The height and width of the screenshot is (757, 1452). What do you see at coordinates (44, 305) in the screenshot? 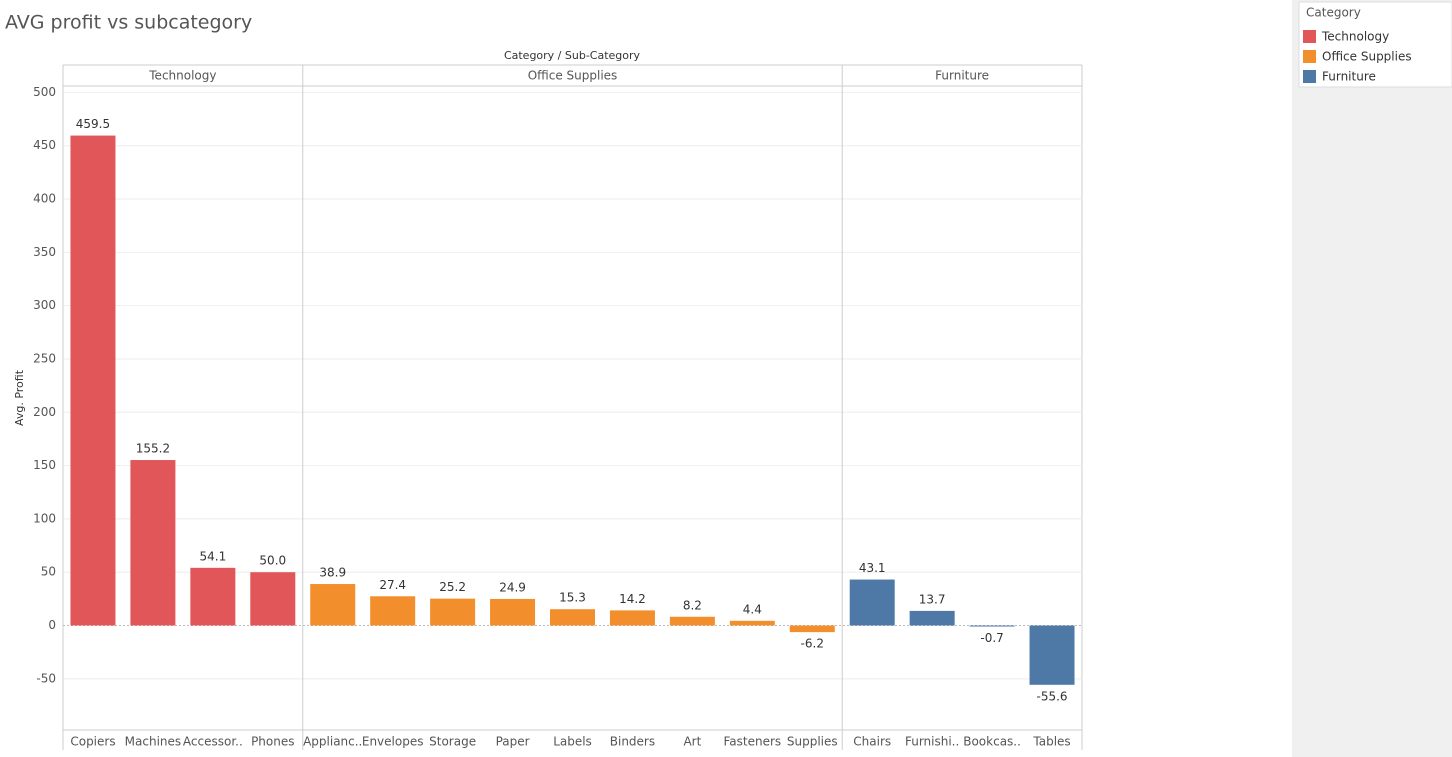
I see `y-tick-label: 300` at bounding box center [44, 305].